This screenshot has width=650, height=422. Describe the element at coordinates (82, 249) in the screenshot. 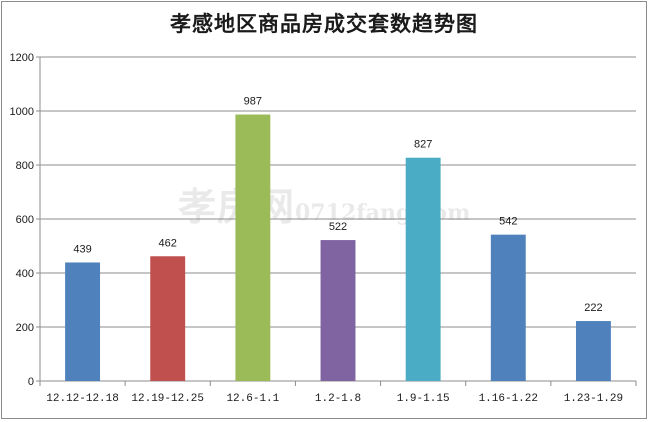

I see `data-label: 439` at that location.